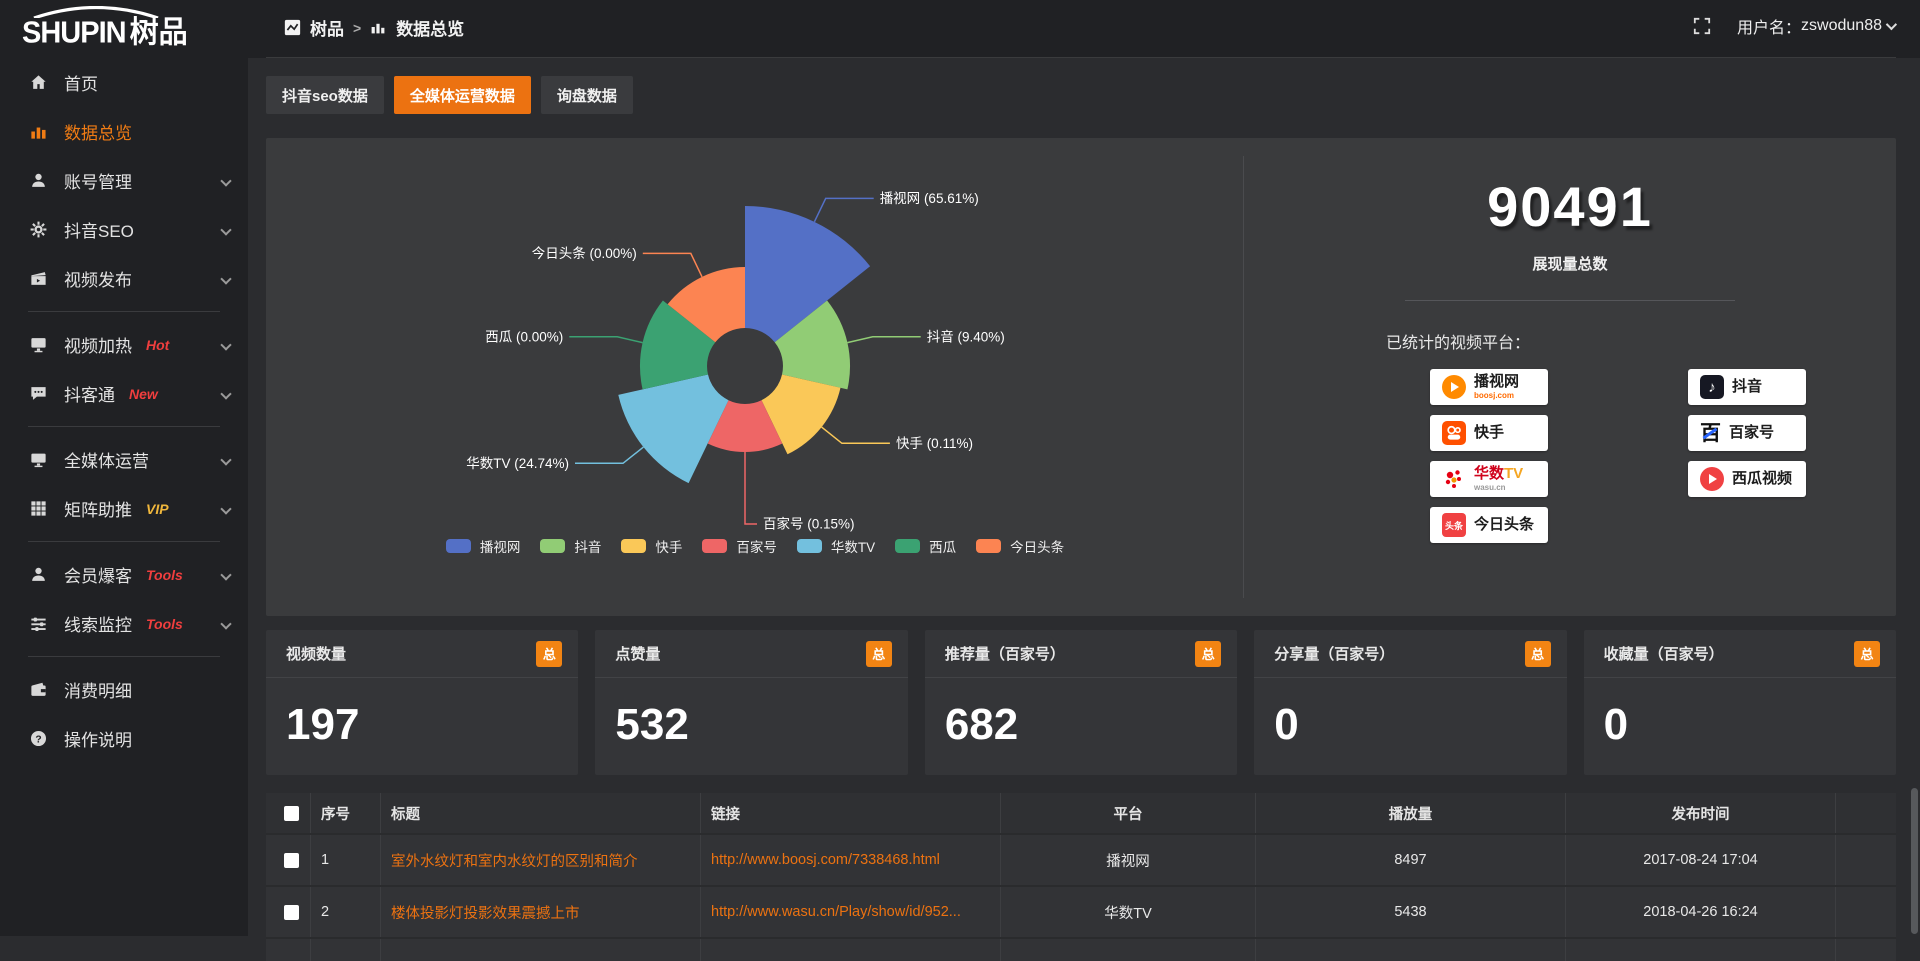  Describe the element at coordinates (851, 950) in the screenshot. I see `video-link` at that location.